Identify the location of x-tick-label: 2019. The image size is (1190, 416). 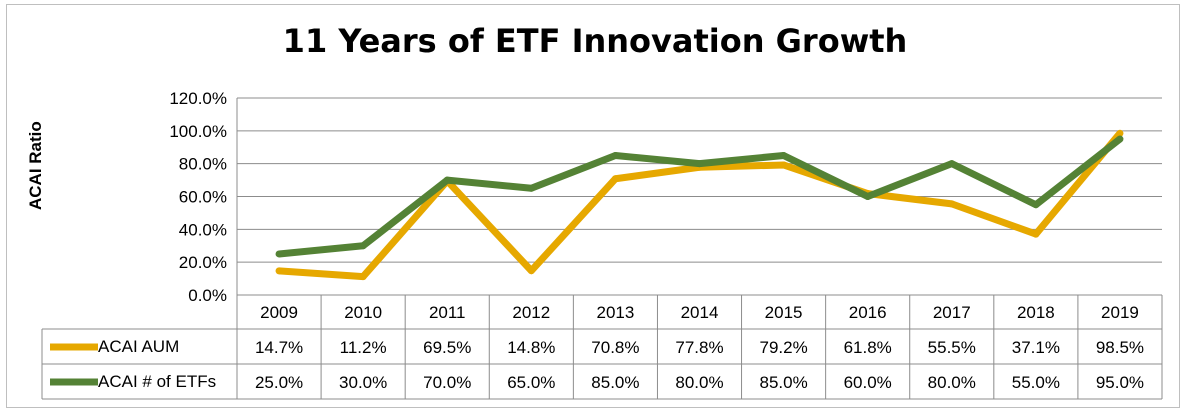
(1120, 312).